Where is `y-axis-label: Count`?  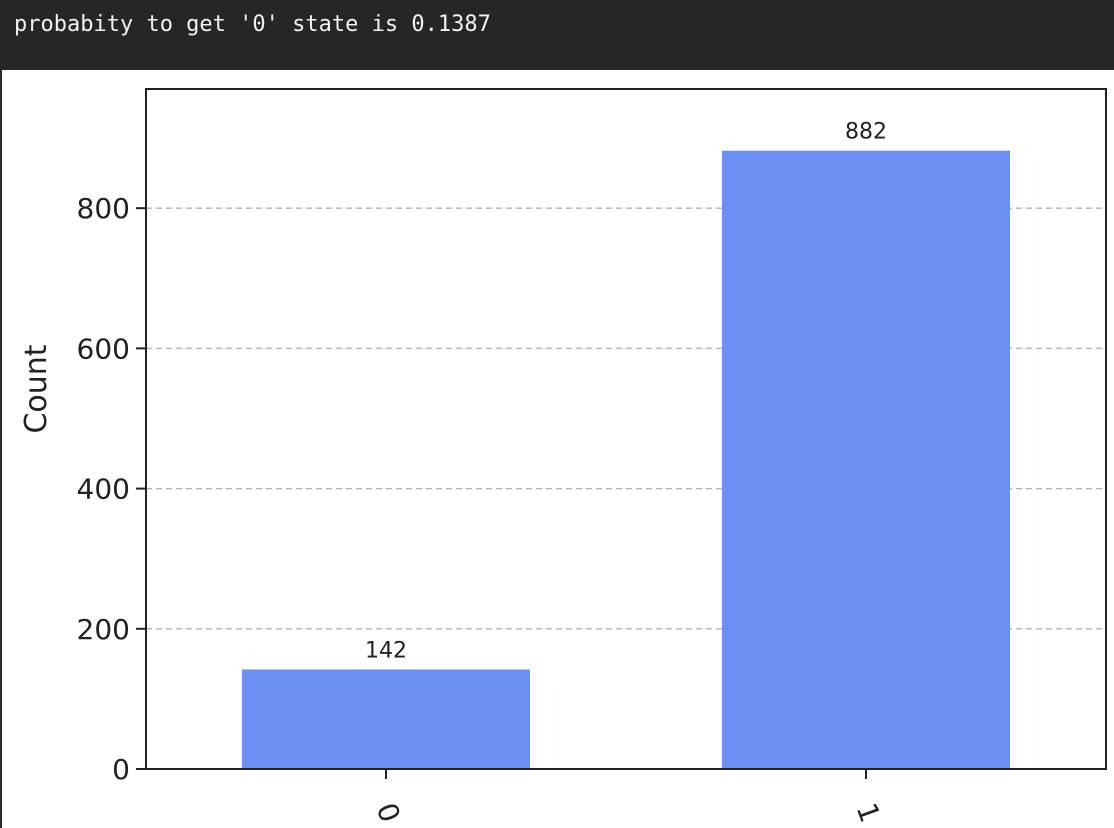
y-axis-label: Count is located at coordinates (36, 388).